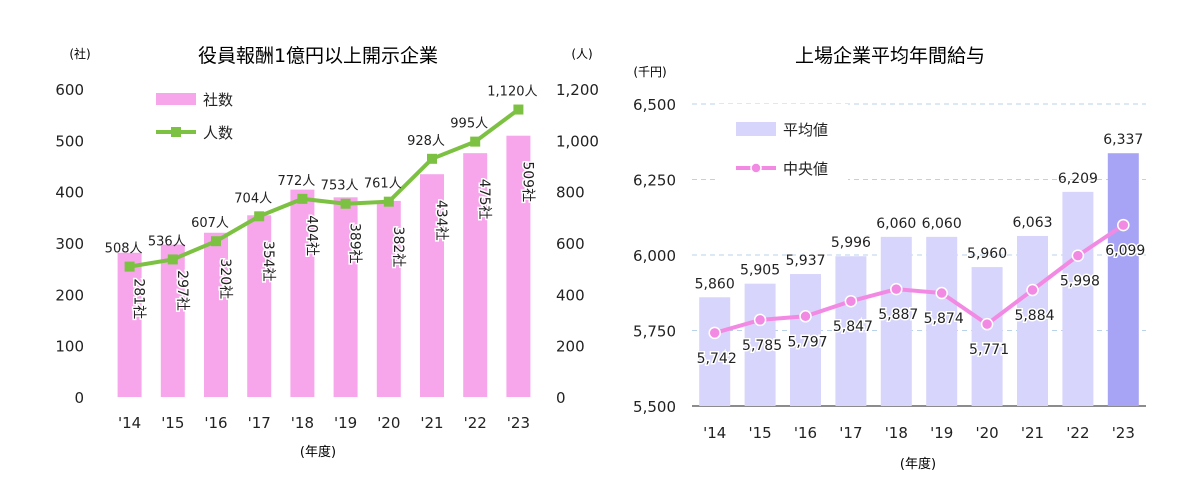 This screenshot has height=499, width=1200. Describe the element at coordinates (296, 181) in the screenshot. I see `line-point-label: 772人` at that location.